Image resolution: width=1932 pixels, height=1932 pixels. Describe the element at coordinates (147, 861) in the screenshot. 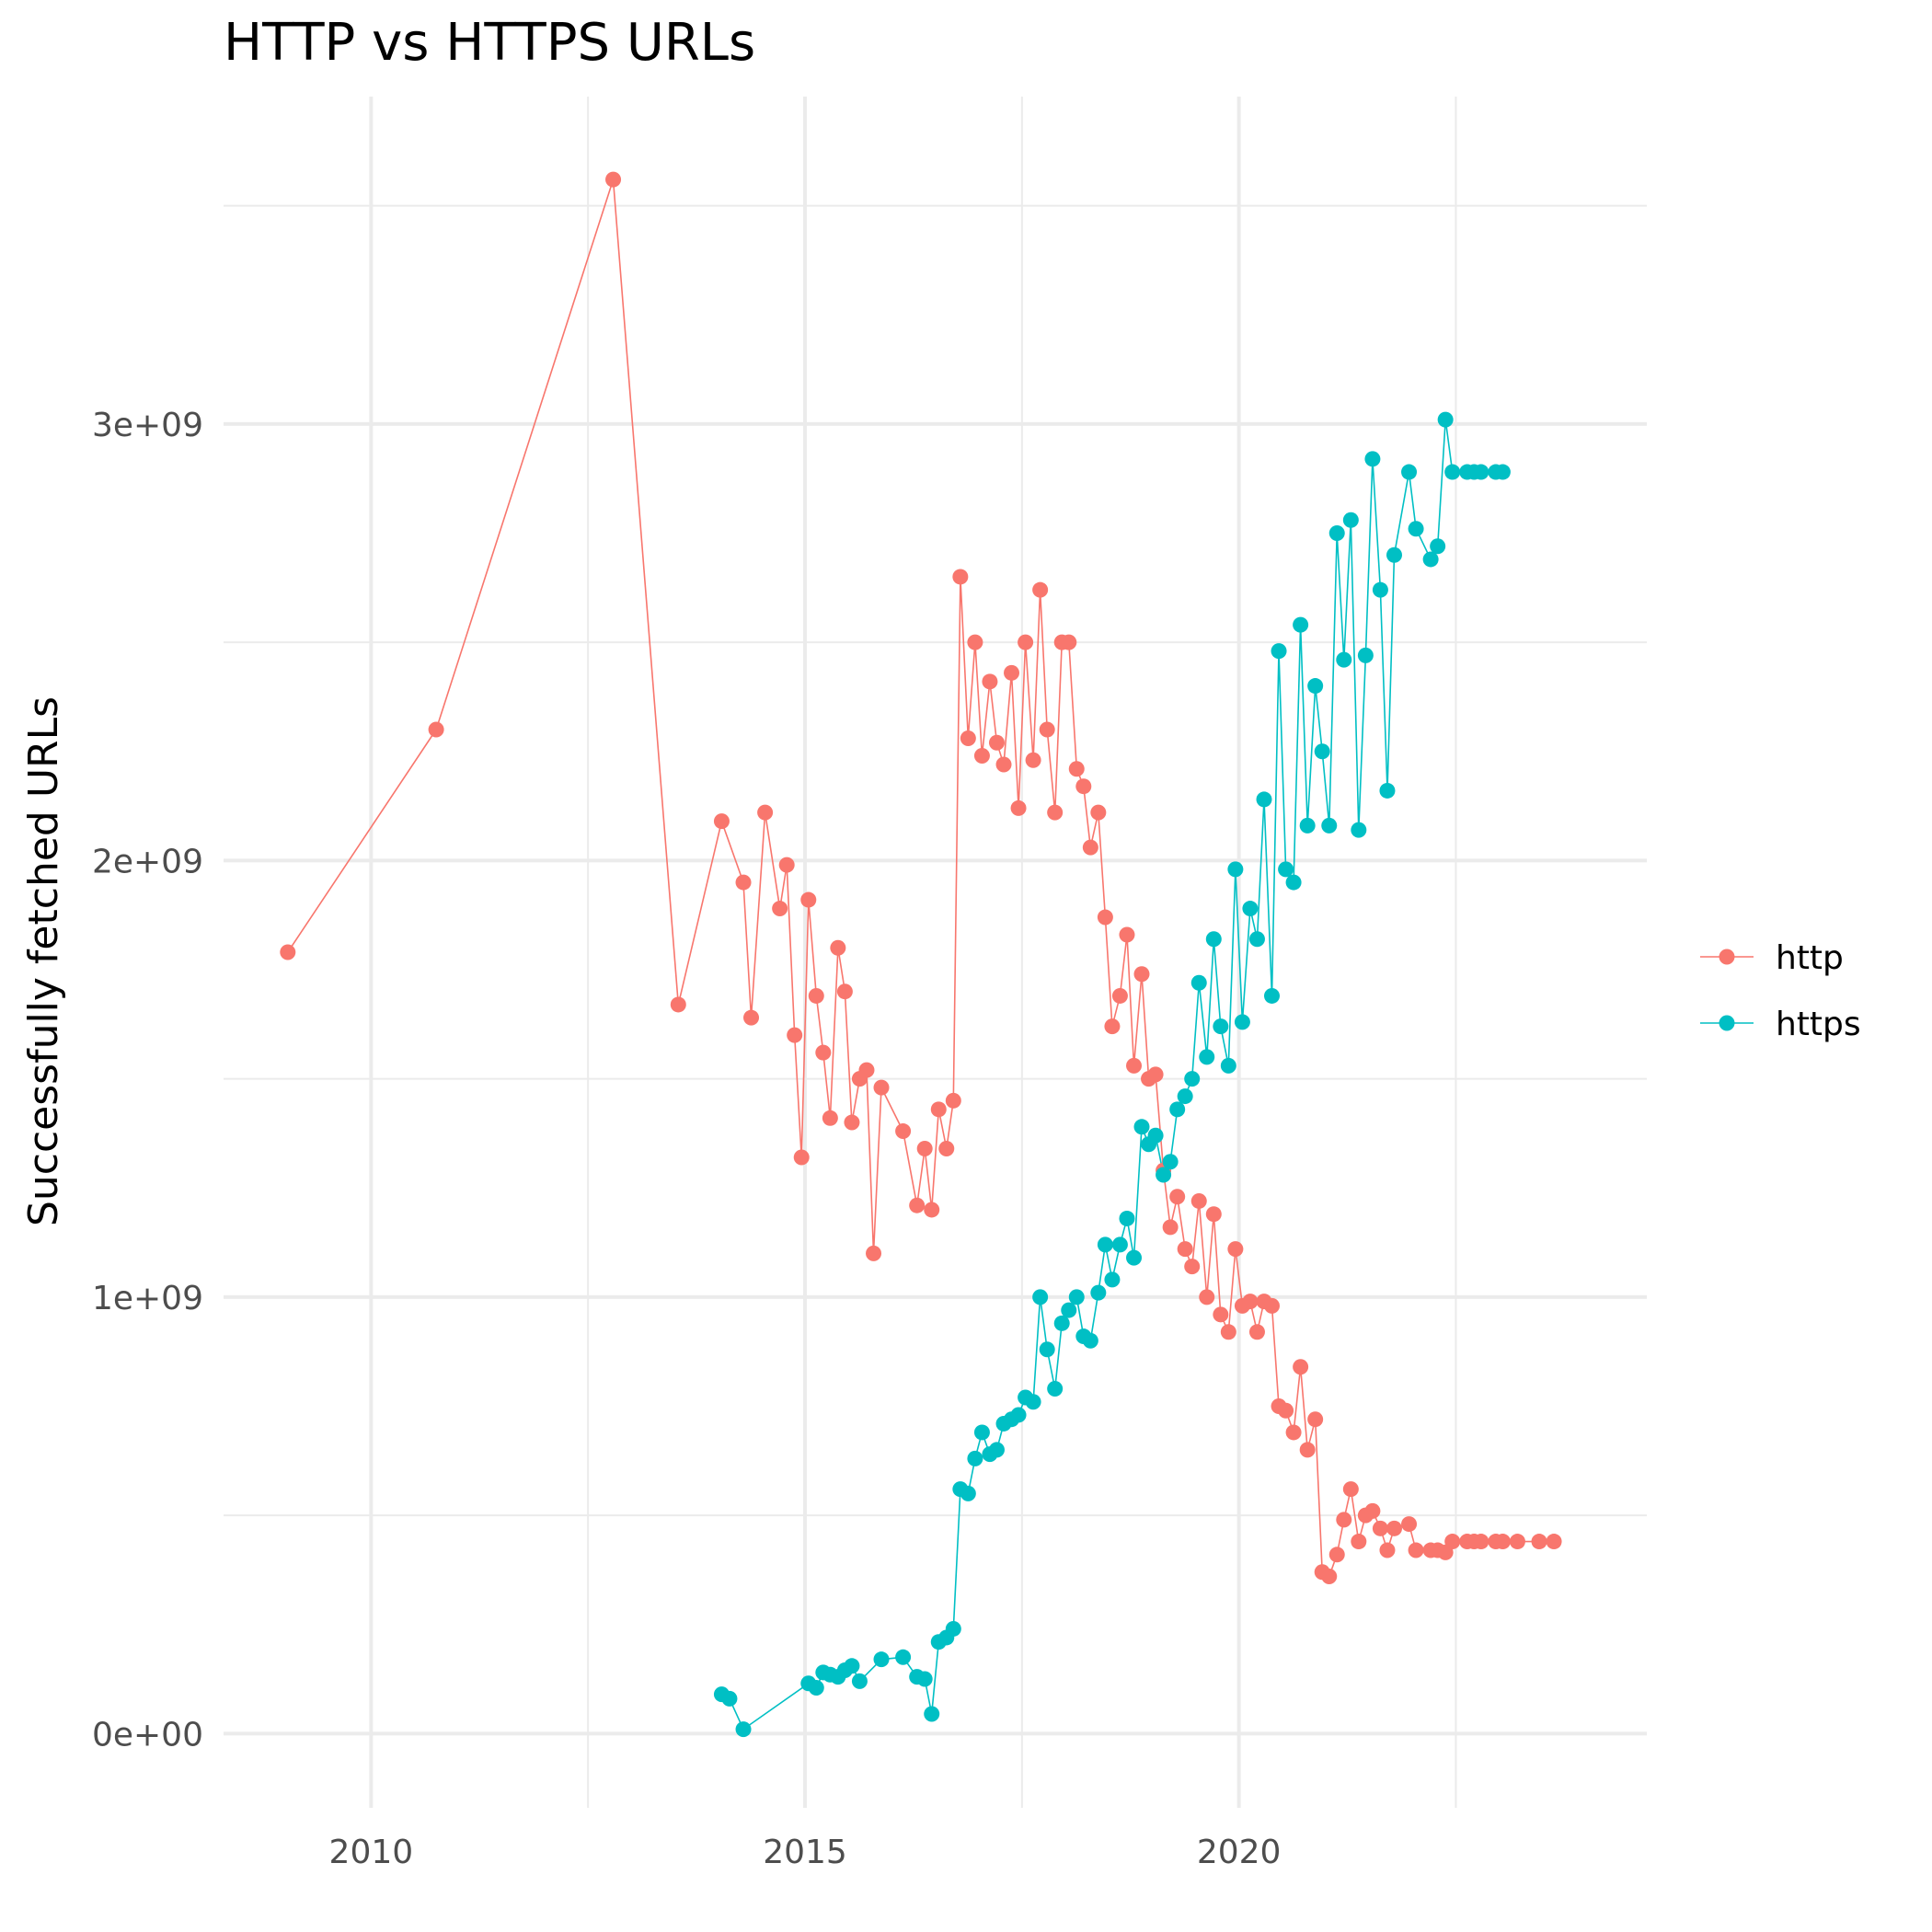

I see `y-tick-label: 2e+09` at that location.